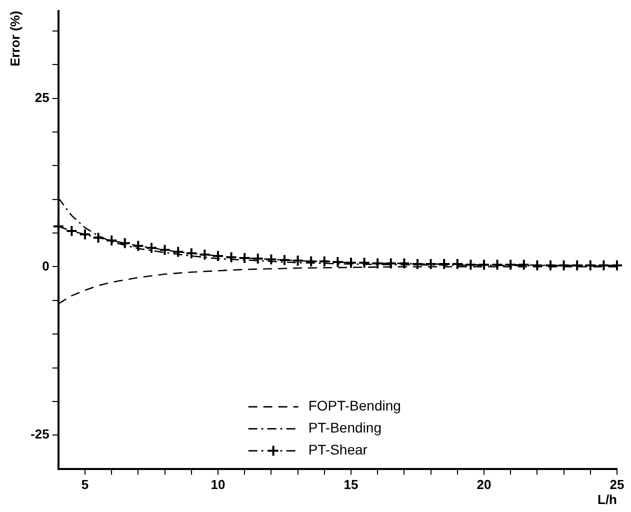 The width and height of the screenshot is (631, 512). I want to click on y-tick-label: 25, so click(42, 97).